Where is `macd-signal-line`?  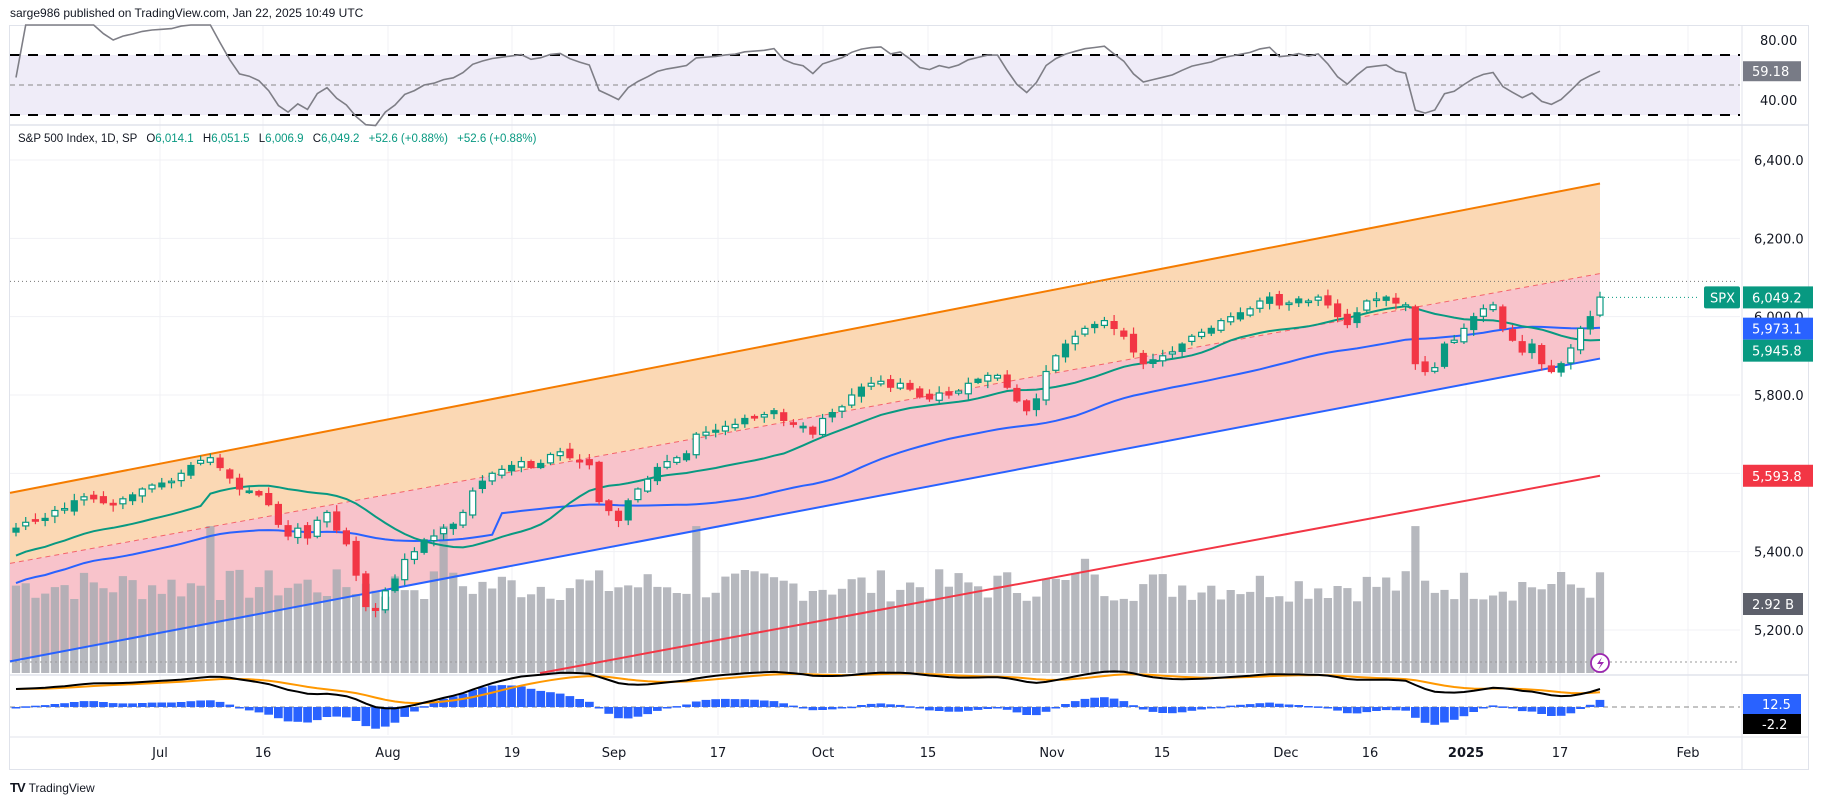
macd-signal-line is located at coordinates (808, 688).